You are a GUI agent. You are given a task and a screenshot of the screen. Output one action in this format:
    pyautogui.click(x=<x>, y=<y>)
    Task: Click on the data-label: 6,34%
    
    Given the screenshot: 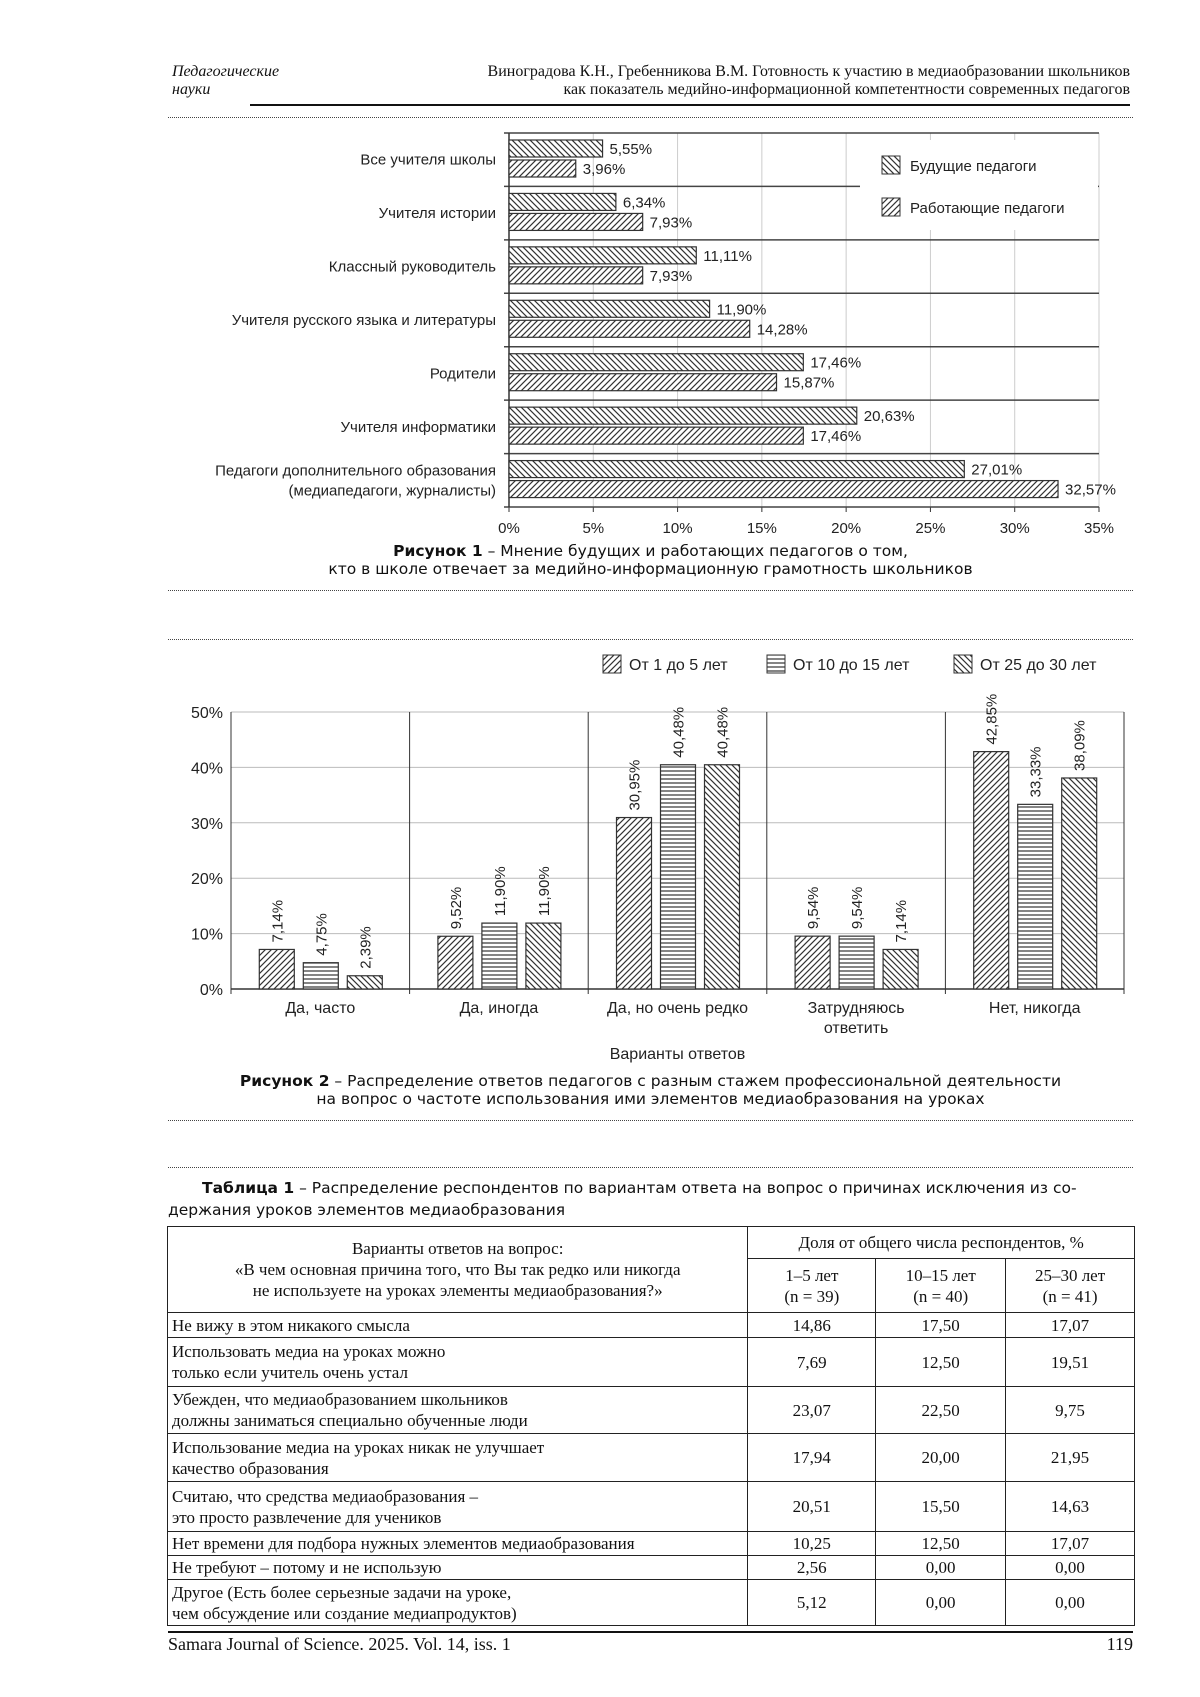 What is the action you would take?
    pyautogui.click(x=644, y=202)
    